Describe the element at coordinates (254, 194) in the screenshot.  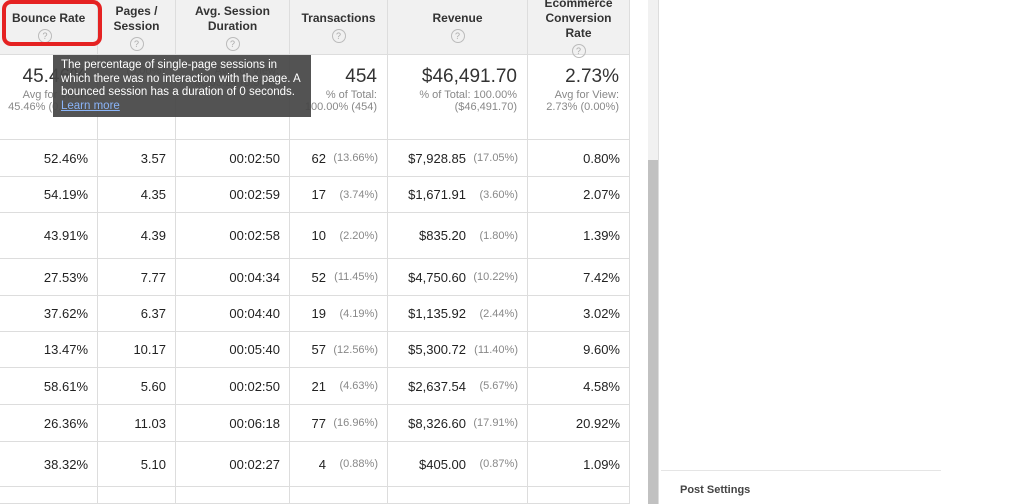
I see `cell-value: 00:02:59` at that location.